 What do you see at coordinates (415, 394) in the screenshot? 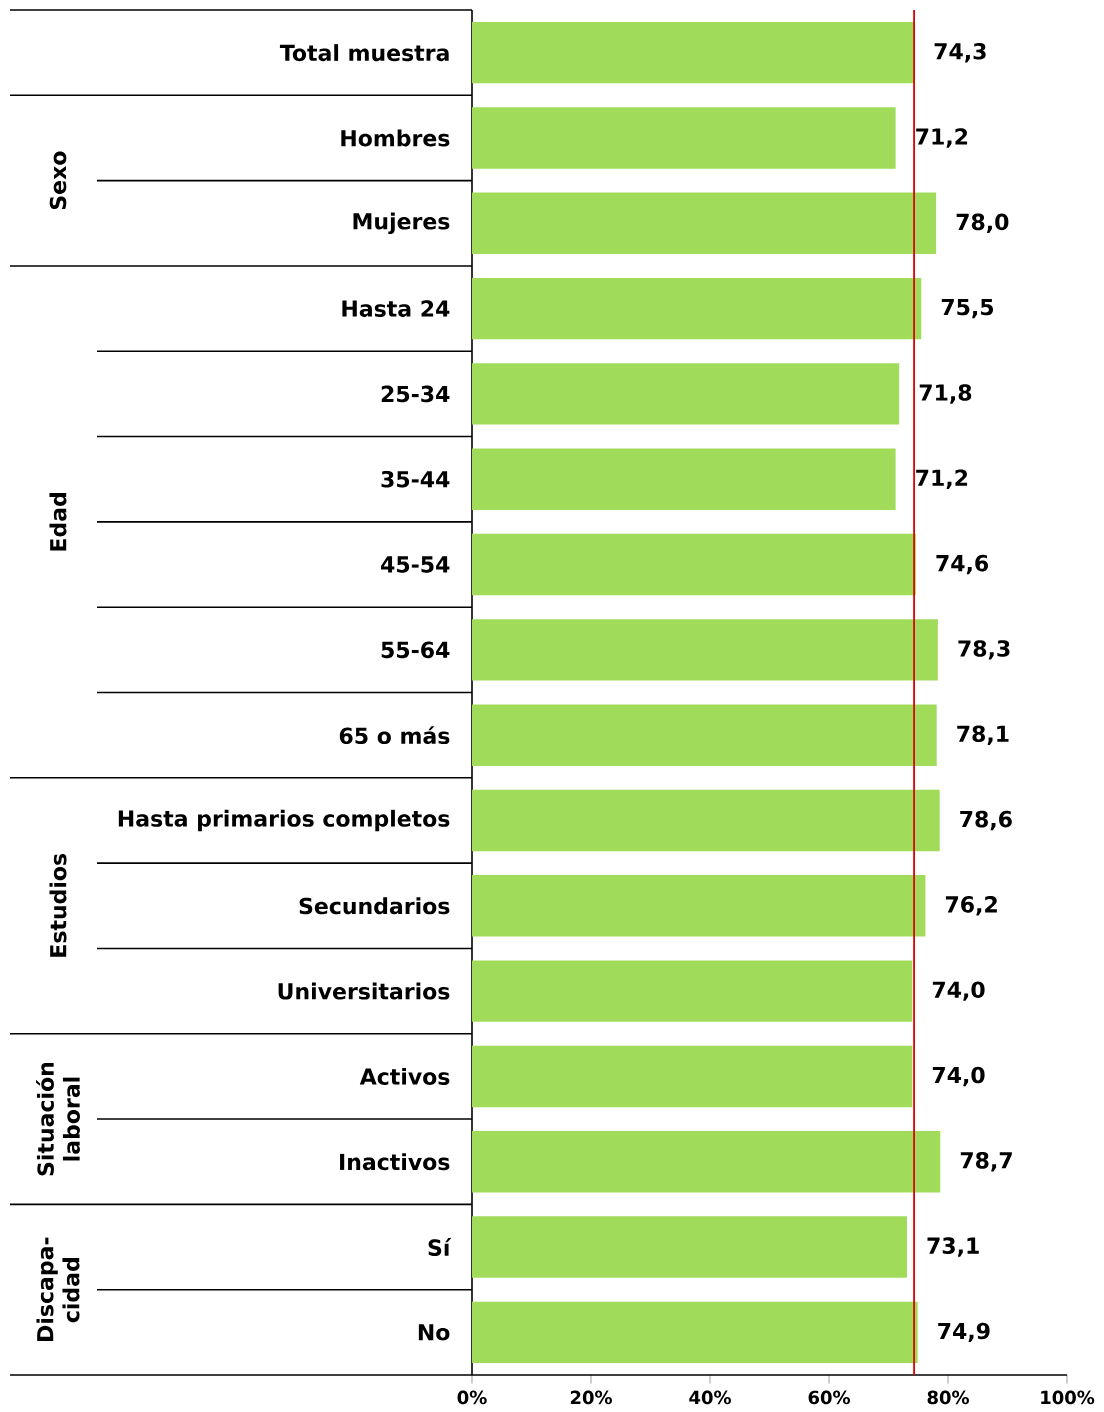
I see `y-tick-label: 25-34` at bounding box center [415, 394].